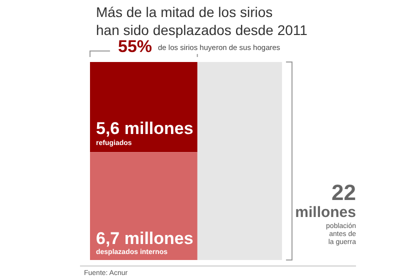 The image size is (420, 280). Describe the element at coordinates (135, 46) in the screenshot. I see `text: 55%` at that location.